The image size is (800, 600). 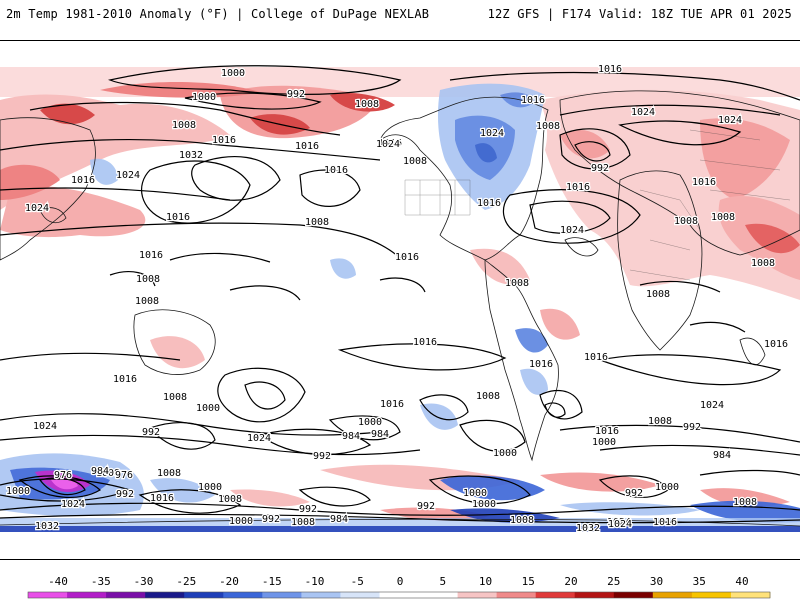 What do you see at coordinates (699, 581) in the screenshot?
I see `colorbar-tick-label: 35` at bounding box center [699, 581].